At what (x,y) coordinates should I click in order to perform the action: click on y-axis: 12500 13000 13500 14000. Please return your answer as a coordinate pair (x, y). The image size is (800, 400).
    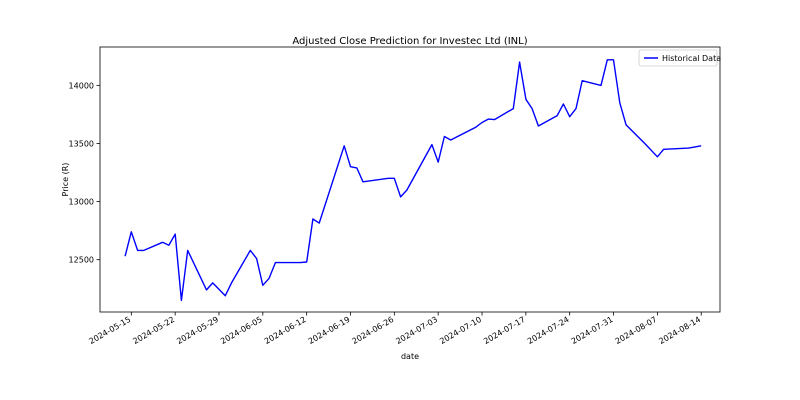
    Looking at the image, I should click on (84, 173).